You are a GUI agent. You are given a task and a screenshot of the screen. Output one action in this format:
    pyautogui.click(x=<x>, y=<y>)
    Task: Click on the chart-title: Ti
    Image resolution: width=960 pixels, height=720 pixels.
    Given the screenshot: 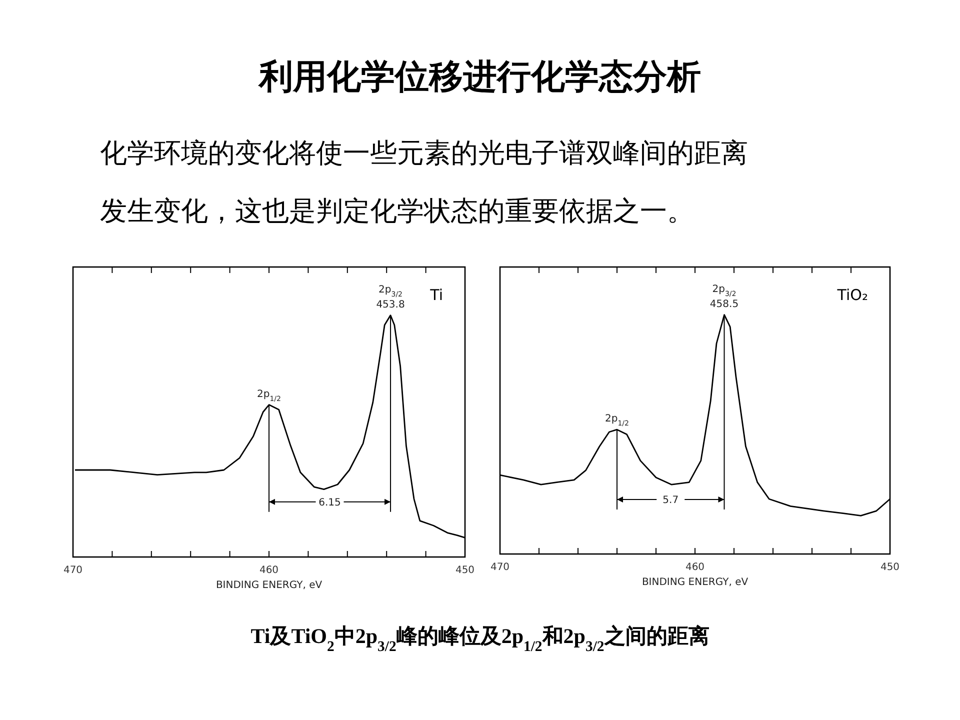 What is the action you would take?
    pyautogui.click(x=436, y=295)
    